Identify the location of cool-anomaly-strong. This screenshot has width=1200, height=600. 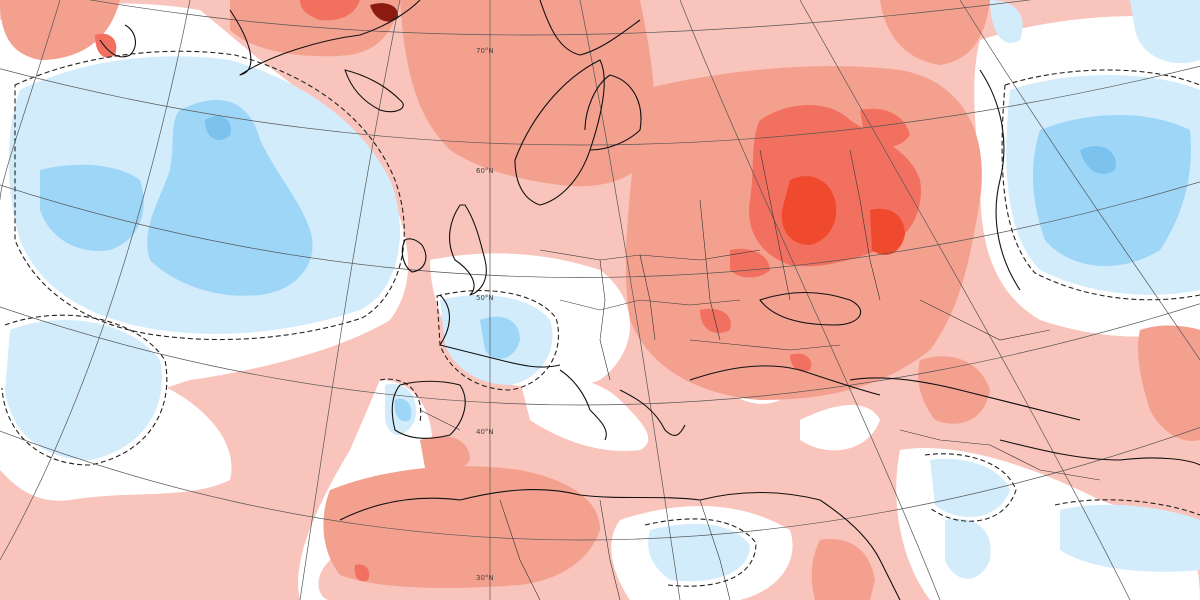
(660, 144).